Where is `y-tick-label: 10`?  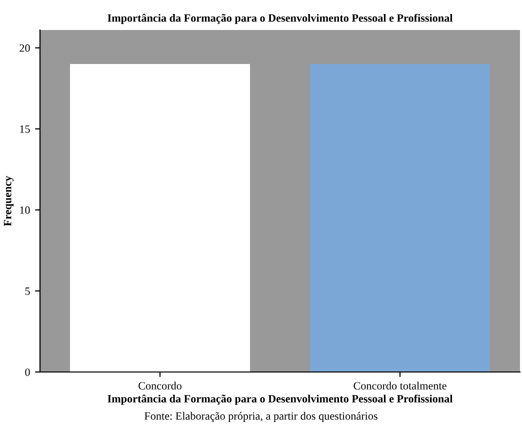
y-tick-label: 10 is located at coordinates (25, 210).